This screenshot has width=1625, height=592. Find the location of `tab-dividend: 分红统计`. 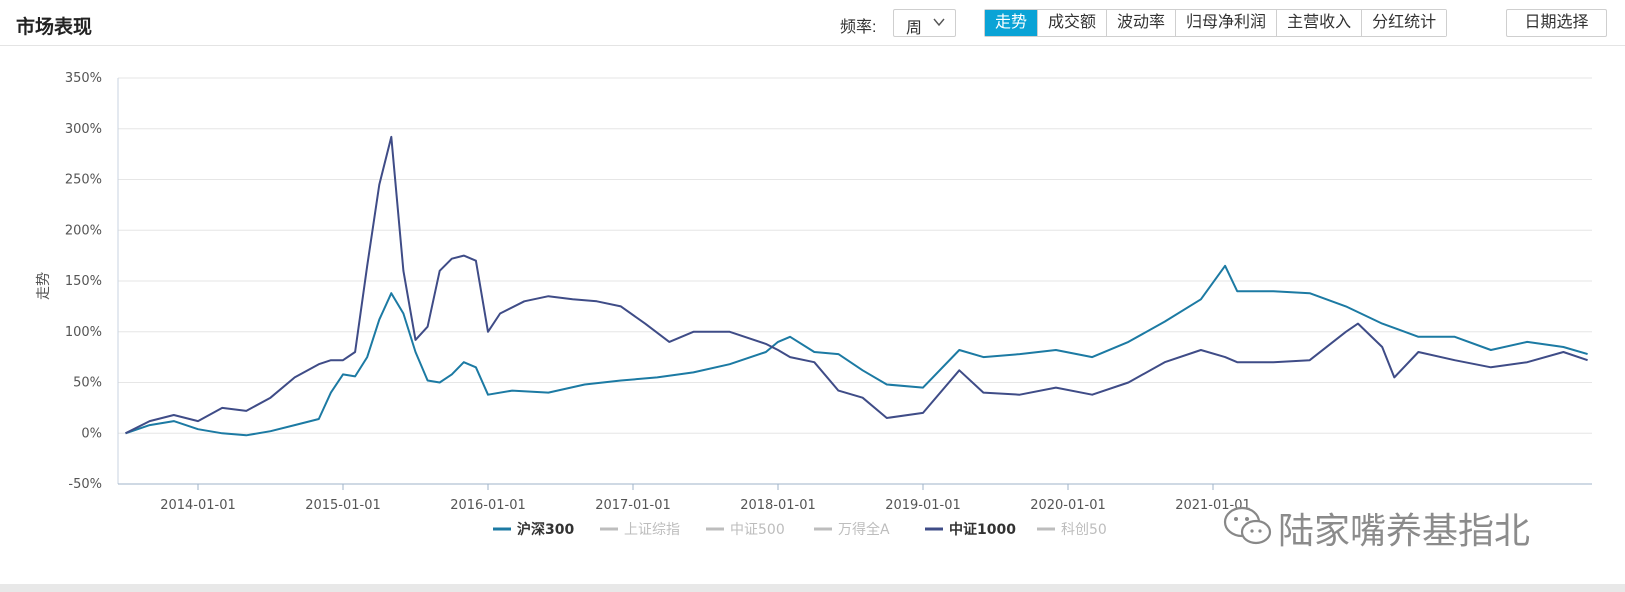

tab-dividend: 分红统计 is located at coordinates (1404, 23).